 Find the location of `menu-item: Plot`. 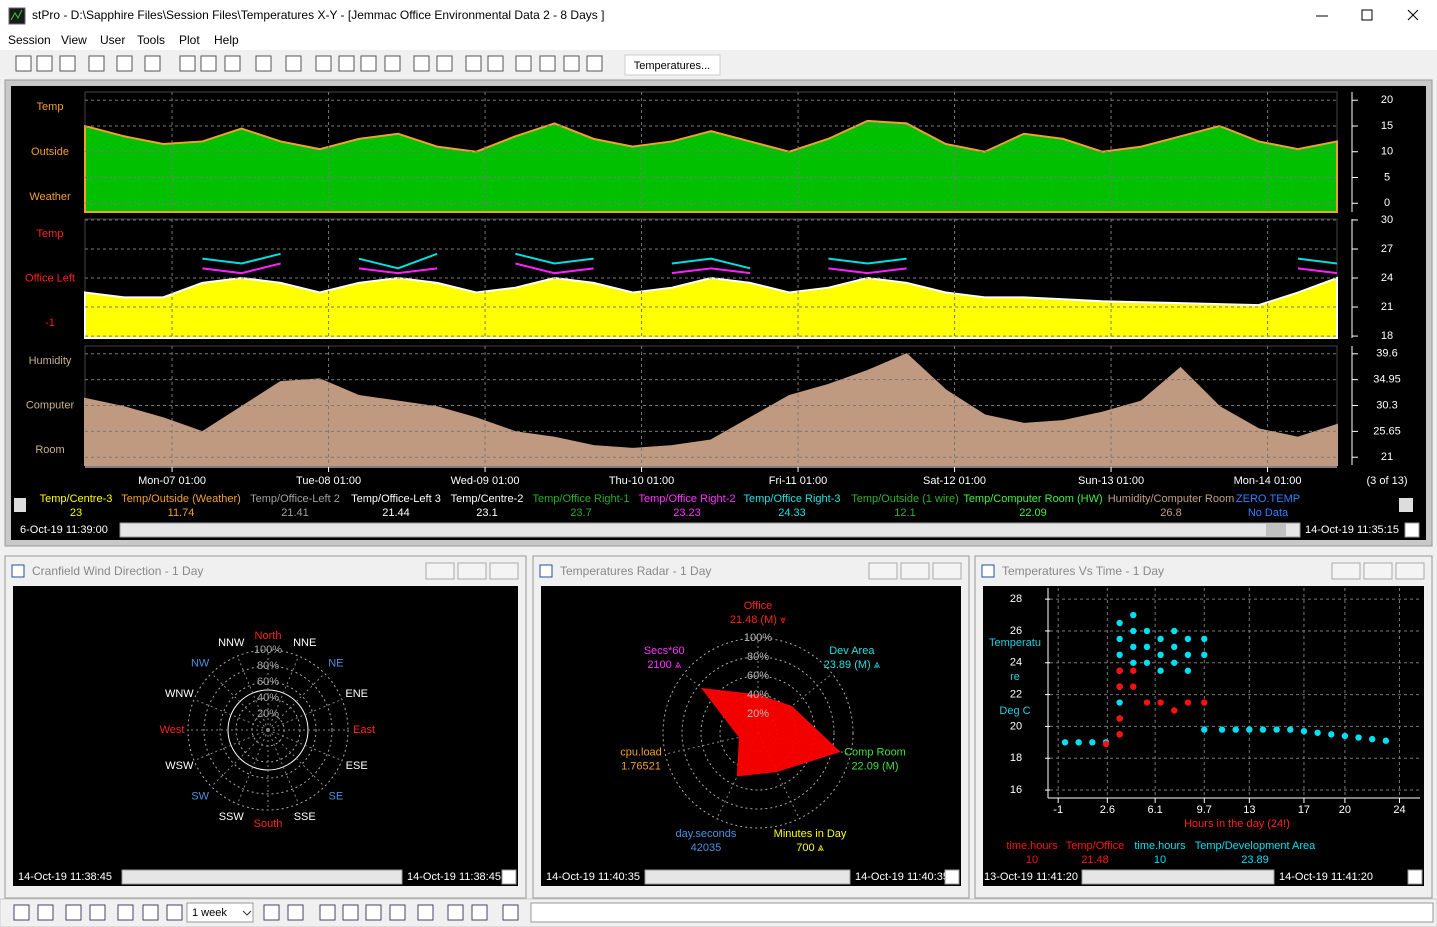

menu-item: Plot is located at coordinates (189, 40).